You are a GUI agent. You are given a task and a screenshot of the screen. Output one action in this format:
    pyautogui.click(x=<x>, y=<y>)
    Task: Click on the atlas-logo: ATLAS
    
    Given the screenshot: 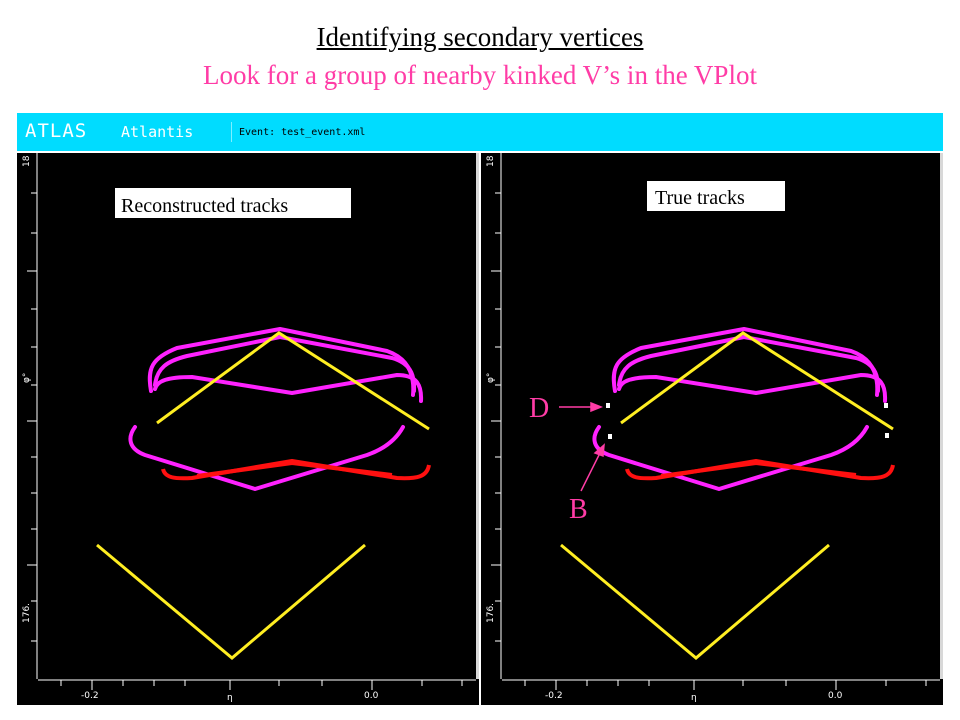 What is the action you would take?
    pyautogui.click(x=56, y=131)
    